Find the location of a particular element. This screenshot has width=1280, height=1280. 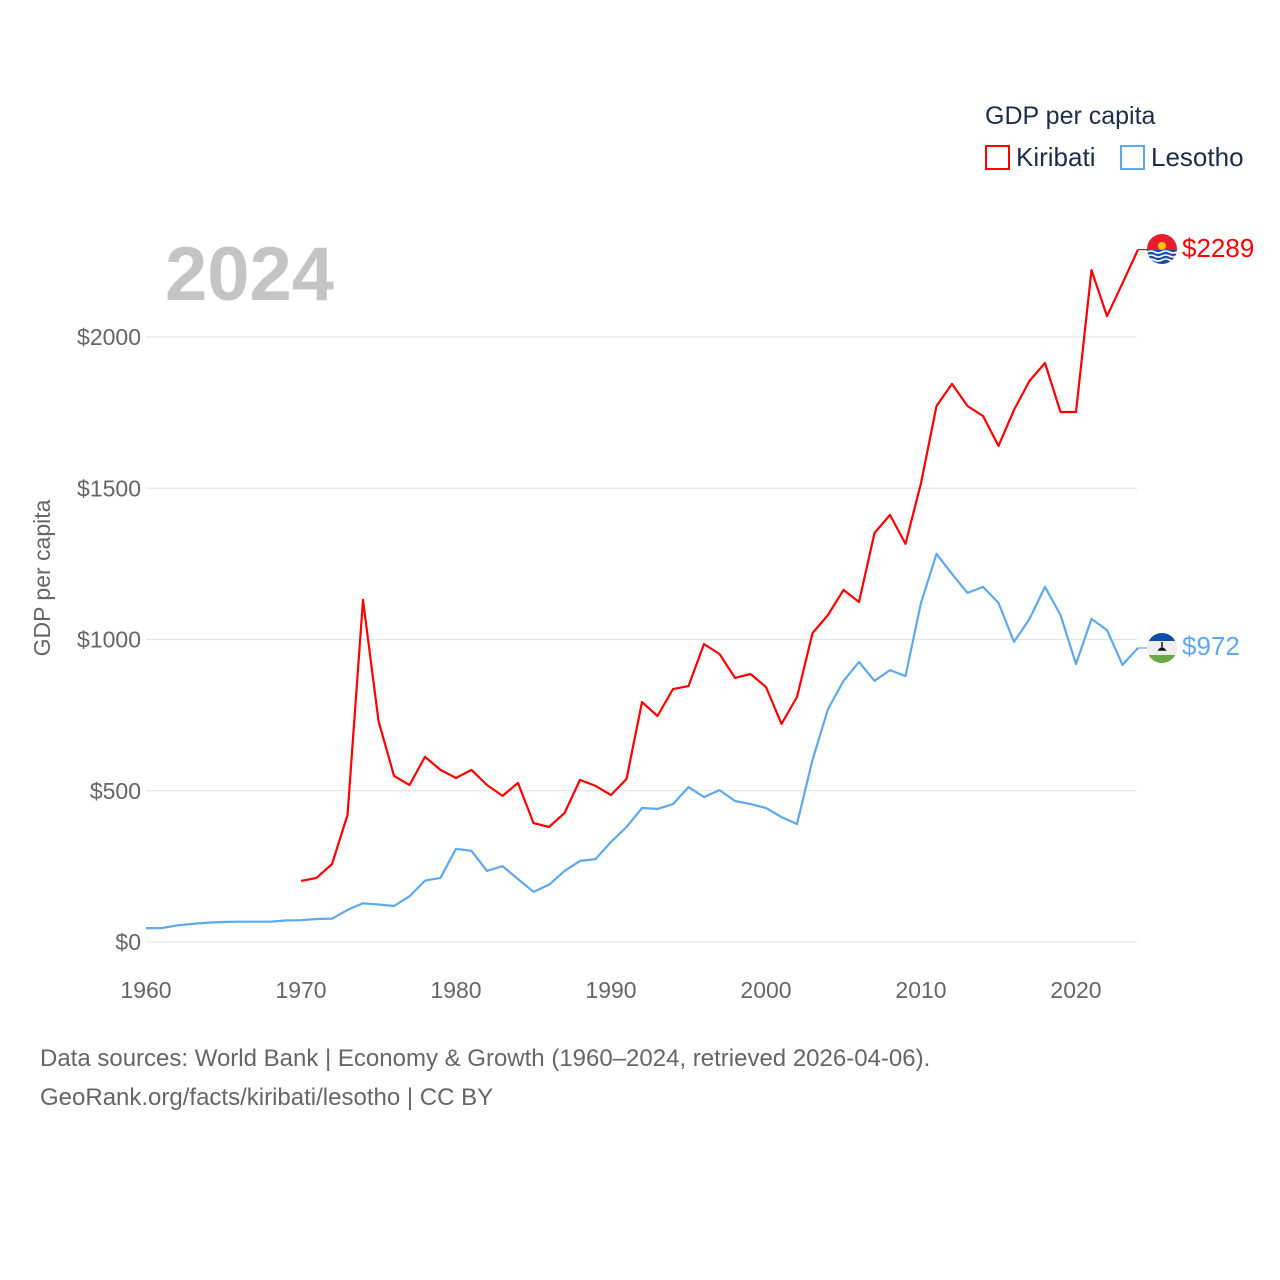

legend-item-lesotho: Lesotho is located at coordinates (1182, 157).